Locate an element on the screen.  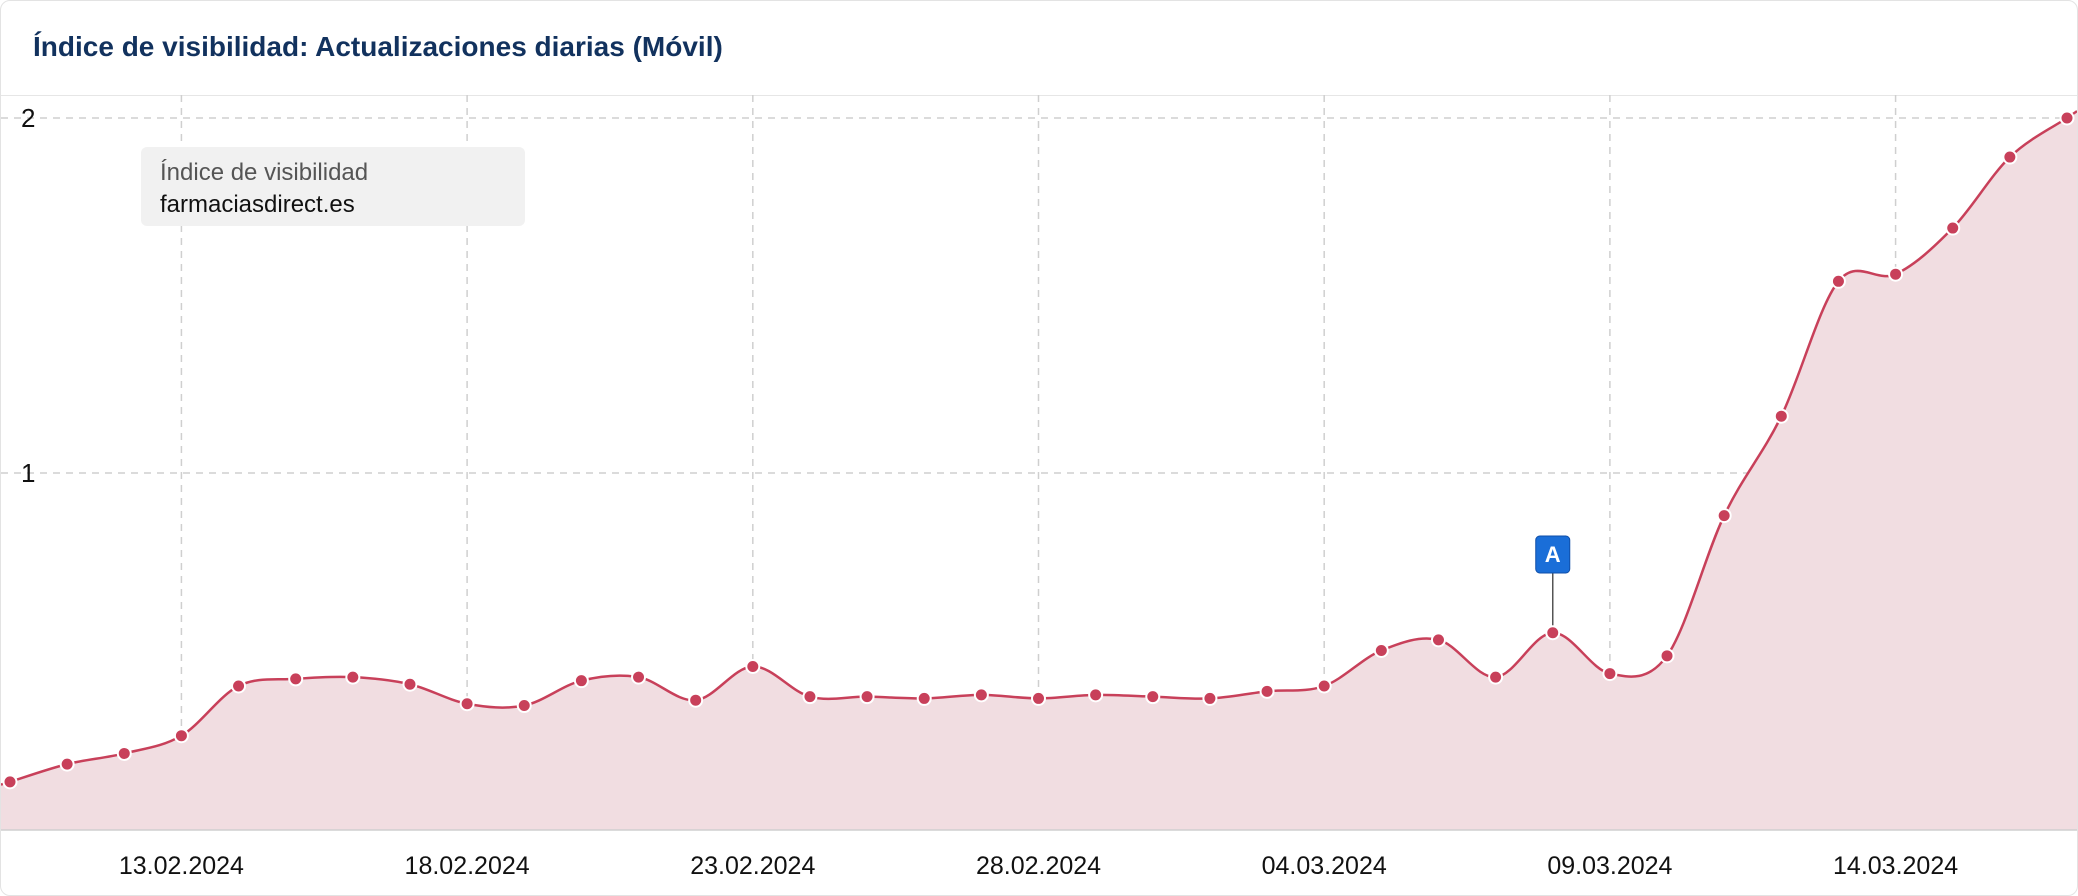
legend: Índice de visibilidad farmaciasdirect.es is located at coordinates (333, 186).